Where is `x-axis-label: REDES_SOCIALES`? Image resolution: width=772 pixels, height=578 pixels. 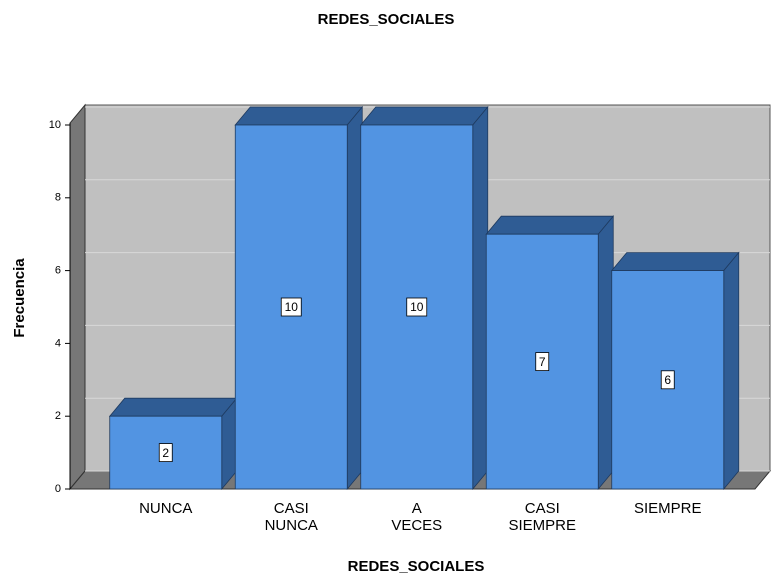
x-axis-label: REDES_SOCIALES is located at coordinates (416, 566).